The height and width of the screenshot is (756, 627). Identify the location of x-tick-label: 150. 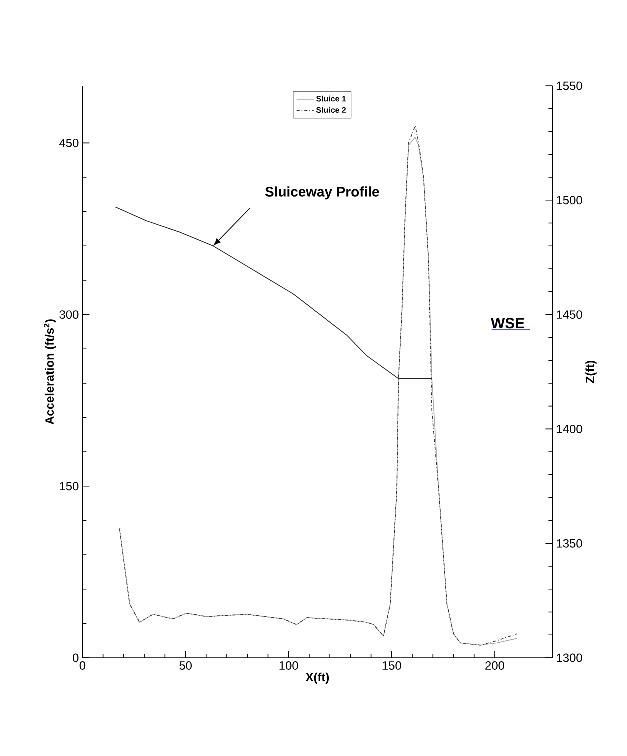
(392, 666).